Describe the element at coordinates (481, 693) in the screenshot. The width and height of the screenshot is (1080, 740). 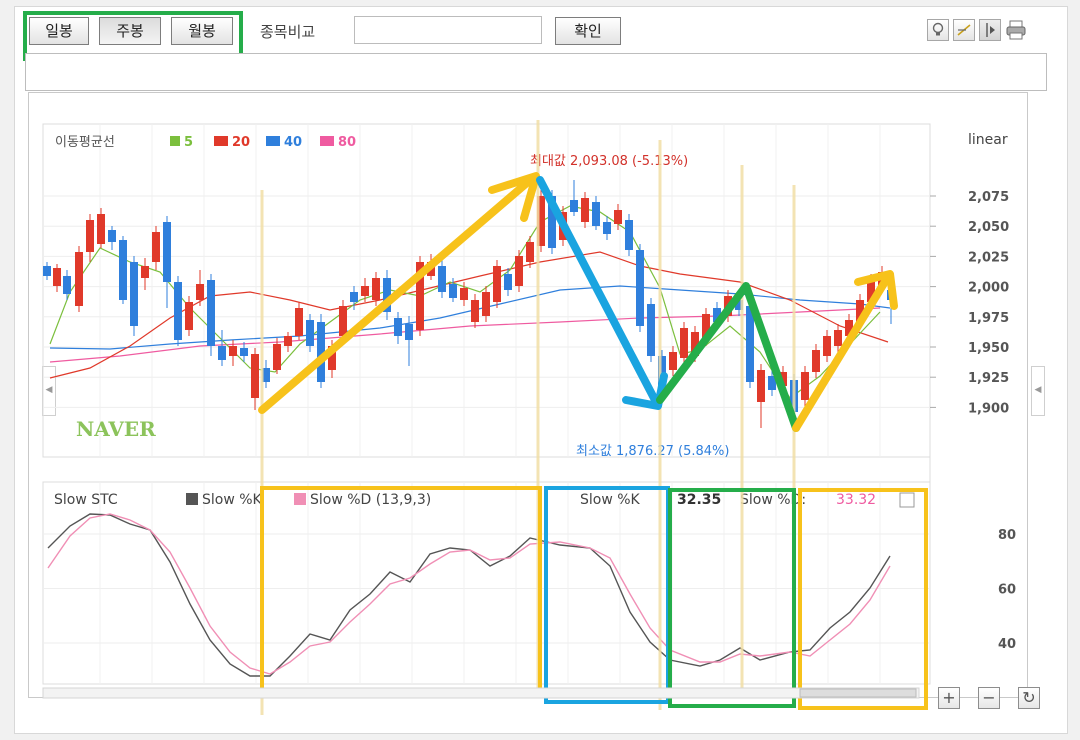
I see `chart-scrollbar` at that location.